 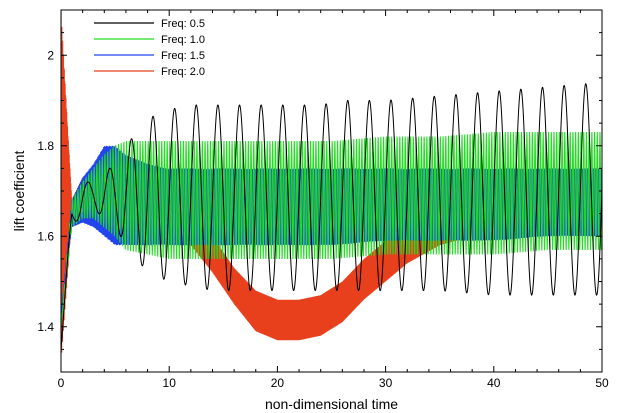 What do you see at coordinates (19, 191) in the screenshot?
I see `y-axis-label: lift coefficient` at bounding box center [19, 191].